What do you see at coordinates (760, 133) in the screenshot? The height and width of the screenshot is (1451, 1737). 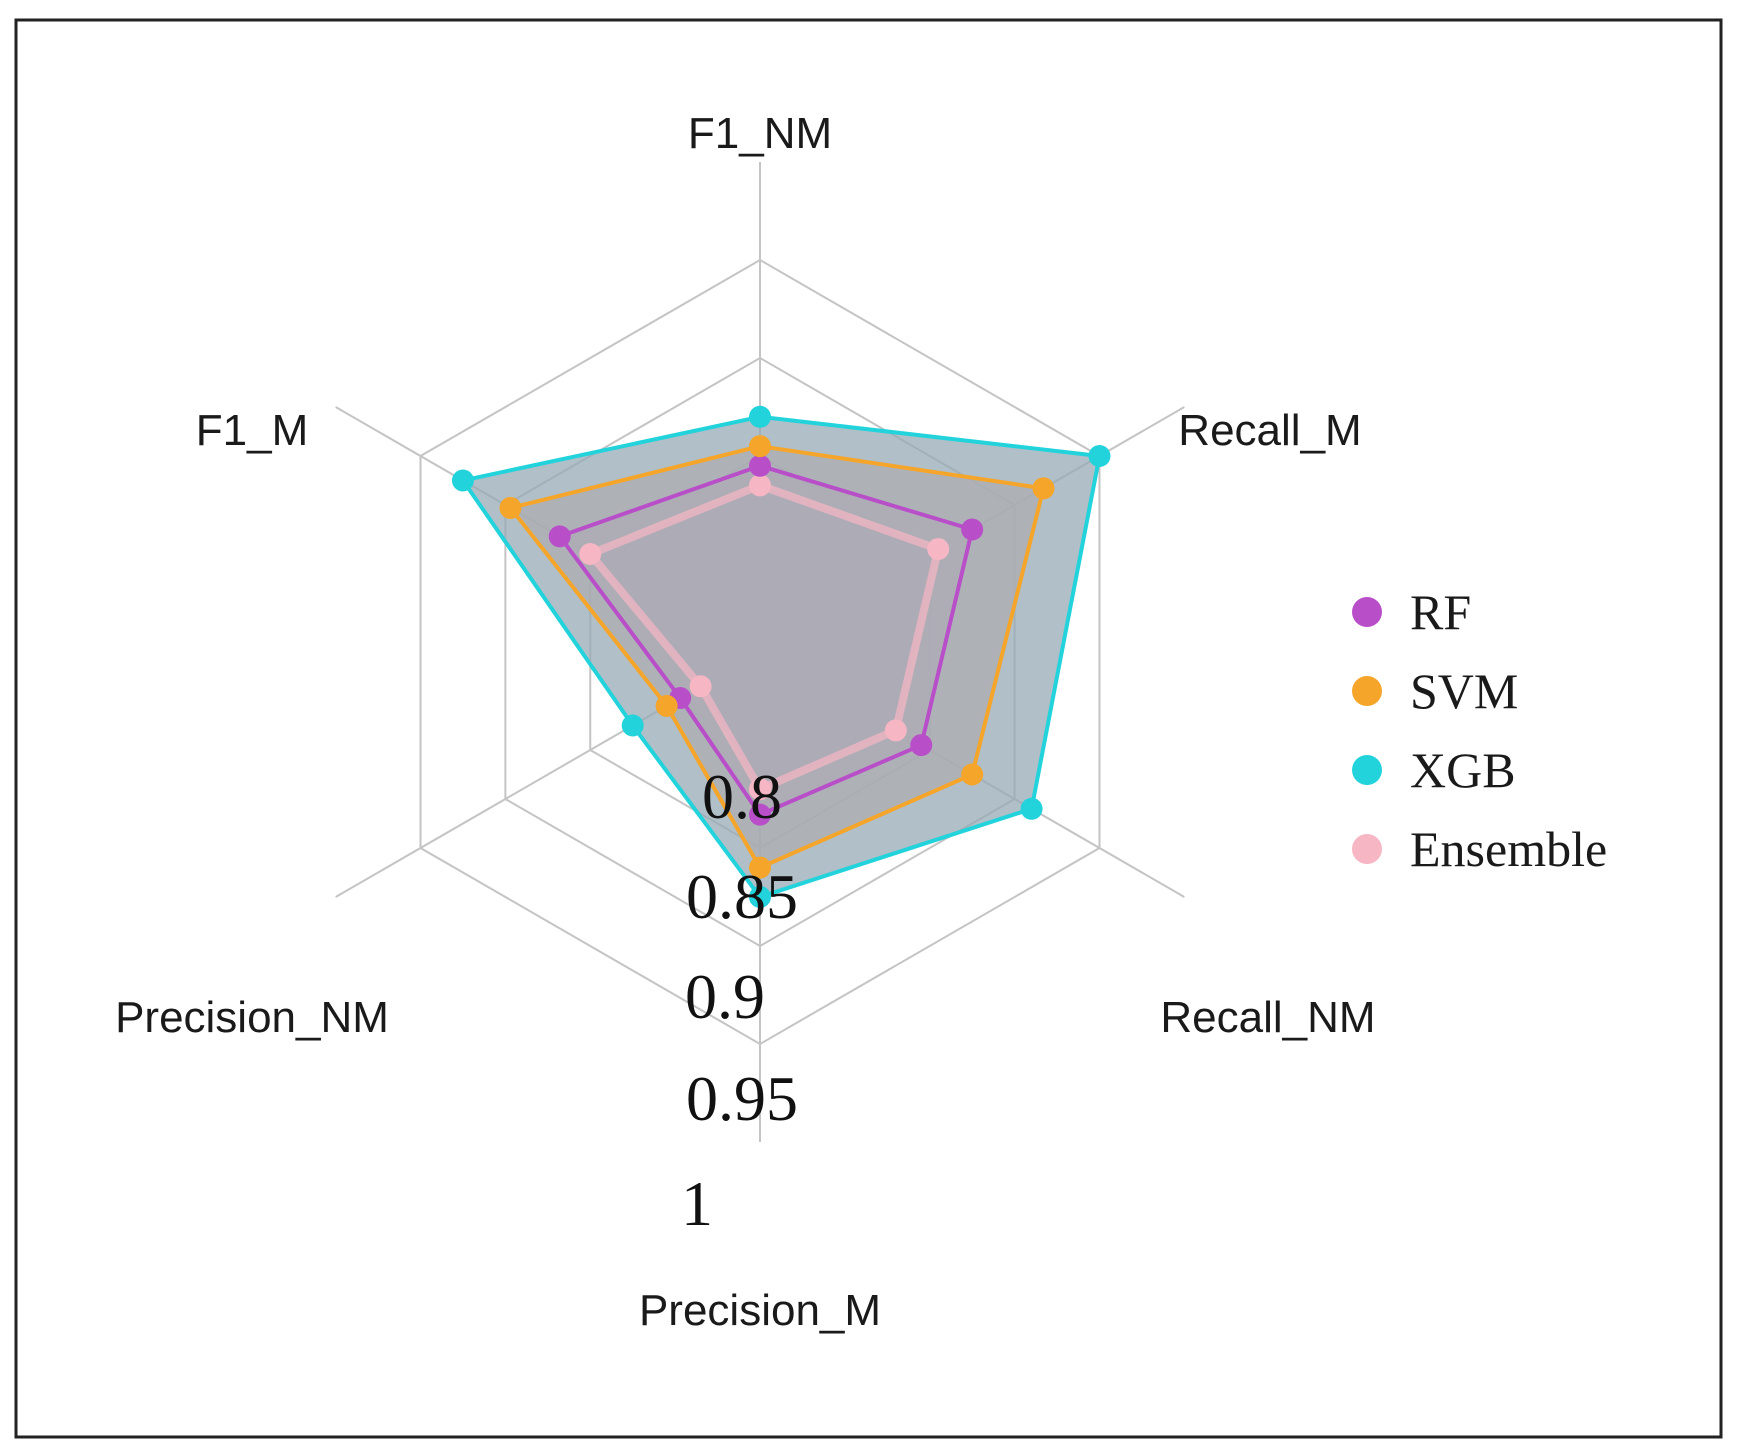 I see `axis-label-f1-nm: F1_NM` at bounding box center [760, 133].